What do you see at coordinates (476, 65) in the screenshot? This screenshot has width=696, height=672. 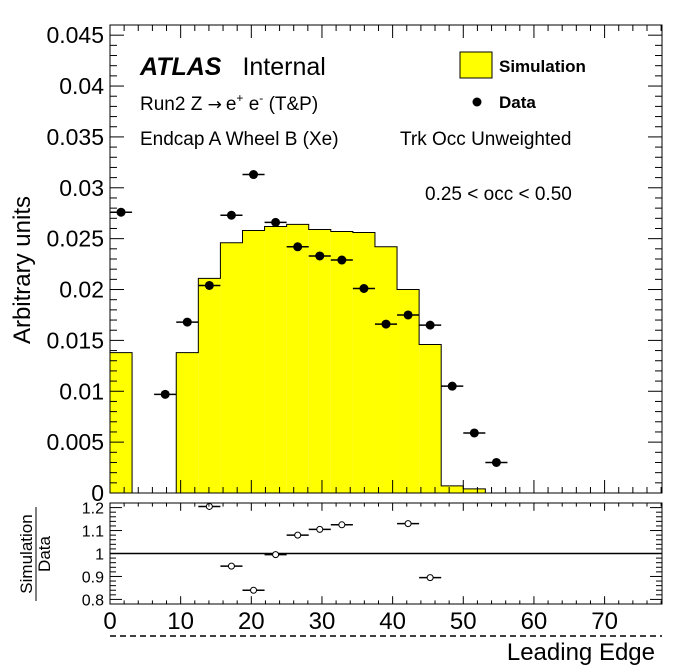 I see `legend-simulation-swatch` at bounding box center [476, 65].